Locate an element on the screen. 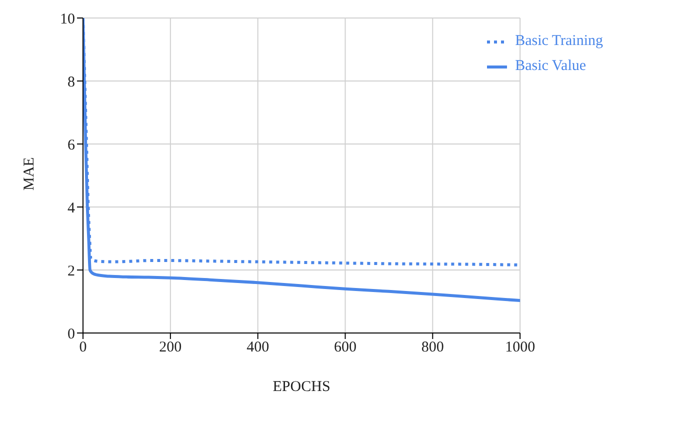  y-tick-label: 4 is located at coordinates (72, 208).